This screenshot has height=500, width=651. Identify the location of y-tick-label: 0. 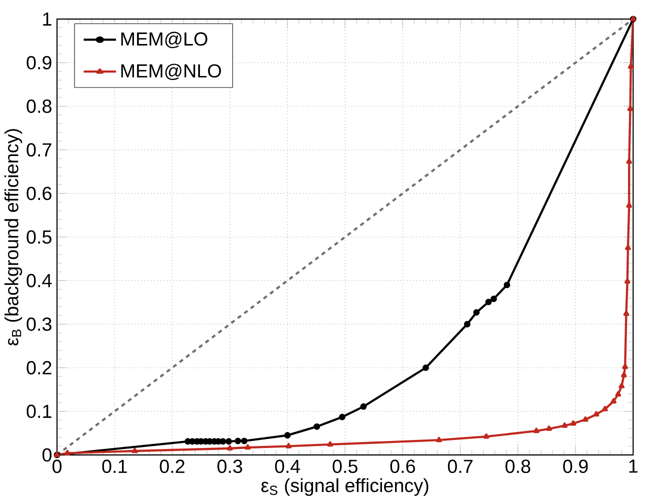
(47, 455).